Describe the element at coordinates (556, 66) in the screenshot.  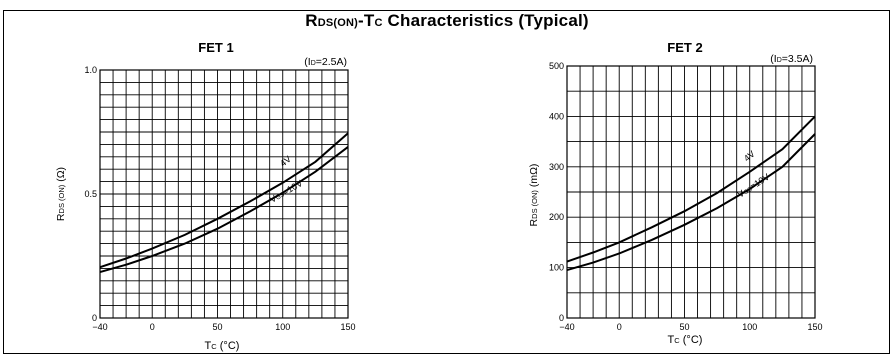
I see `y-tick-label: 500` at that location.